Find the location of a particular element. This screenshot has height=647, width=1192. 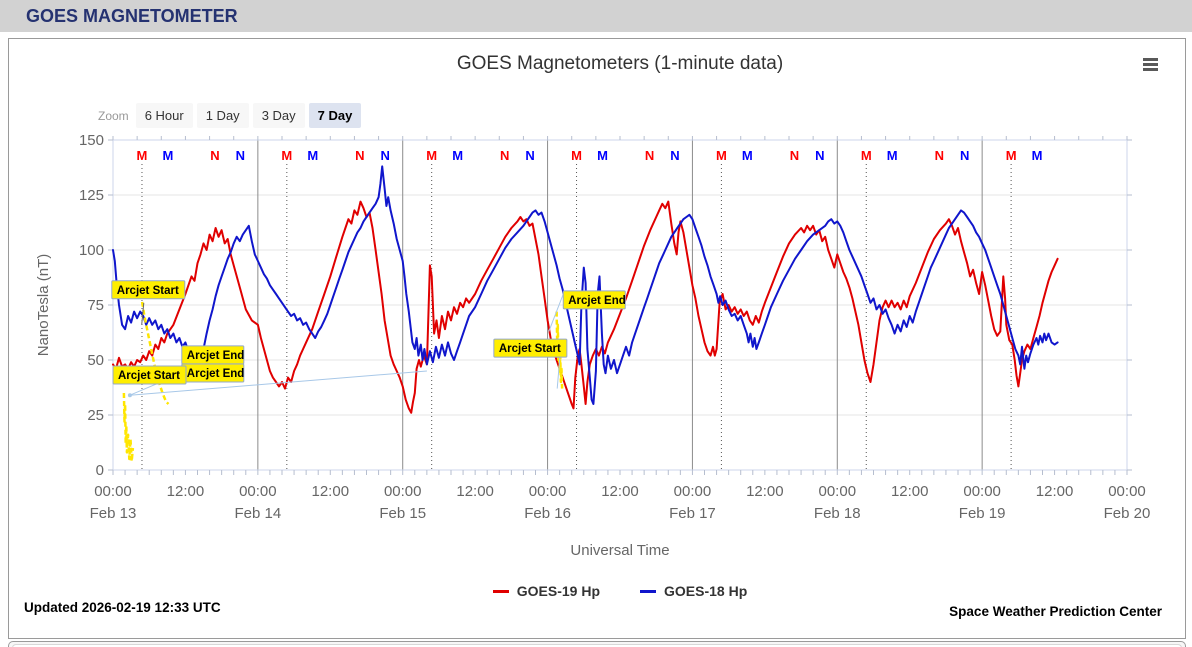

legend-item-goes19: GOES-19 Hp is located at coordinates (546, 591).